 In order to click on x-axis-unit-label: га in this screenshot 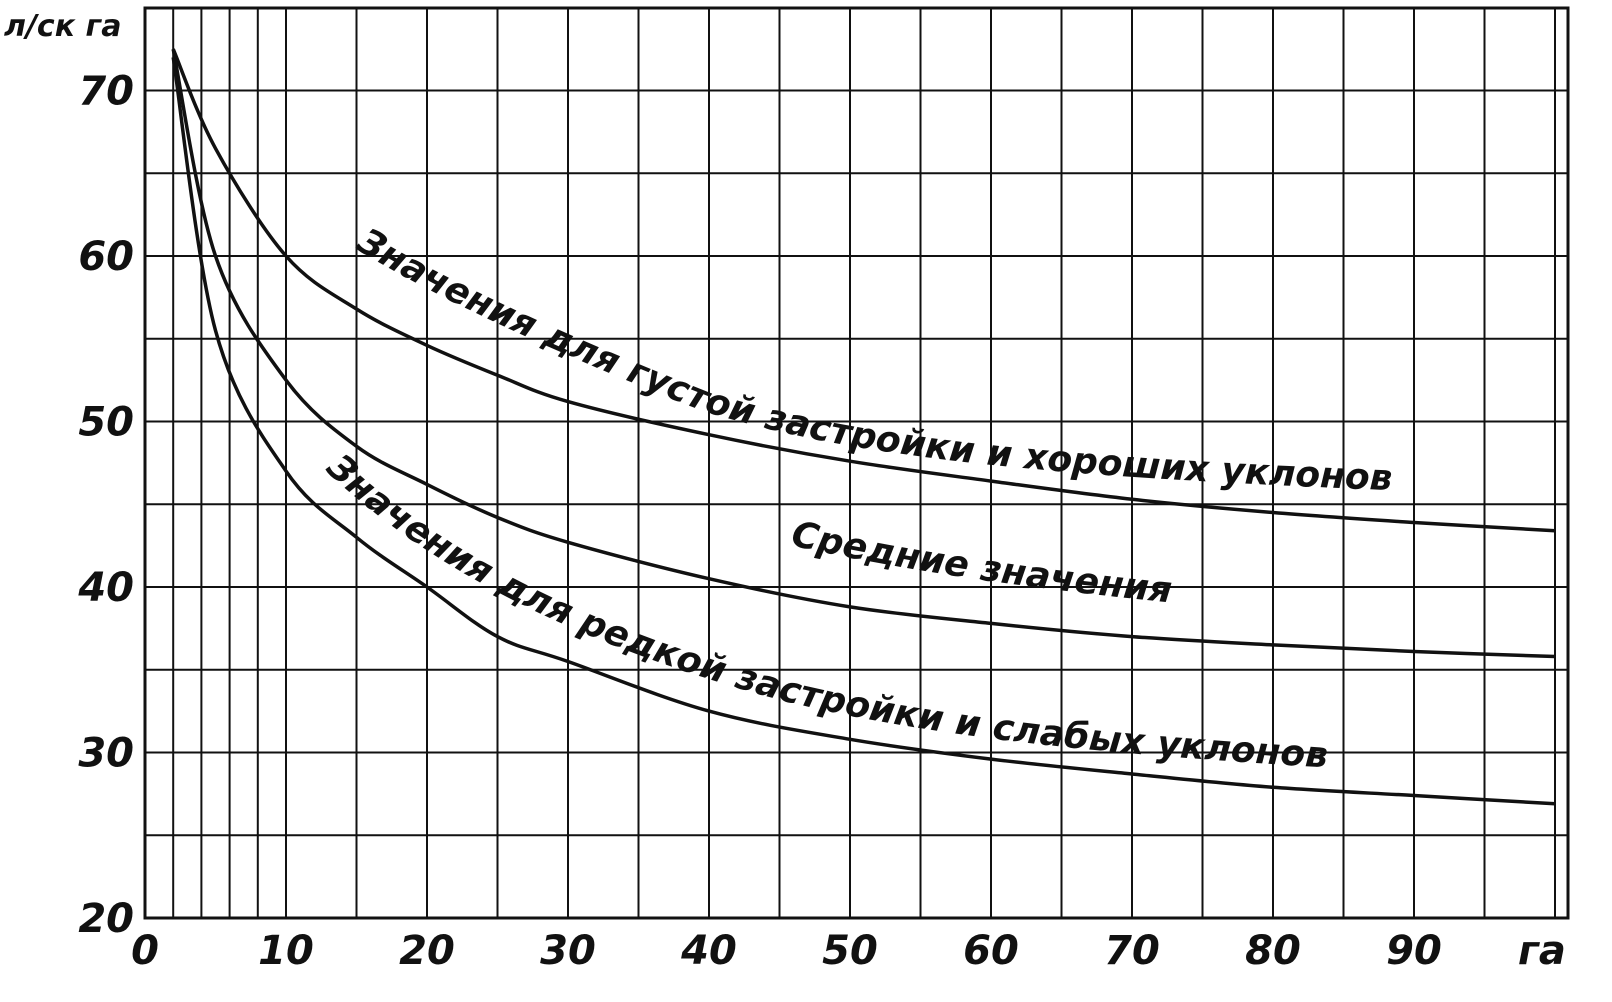, I will do `click(1542, 951)`.